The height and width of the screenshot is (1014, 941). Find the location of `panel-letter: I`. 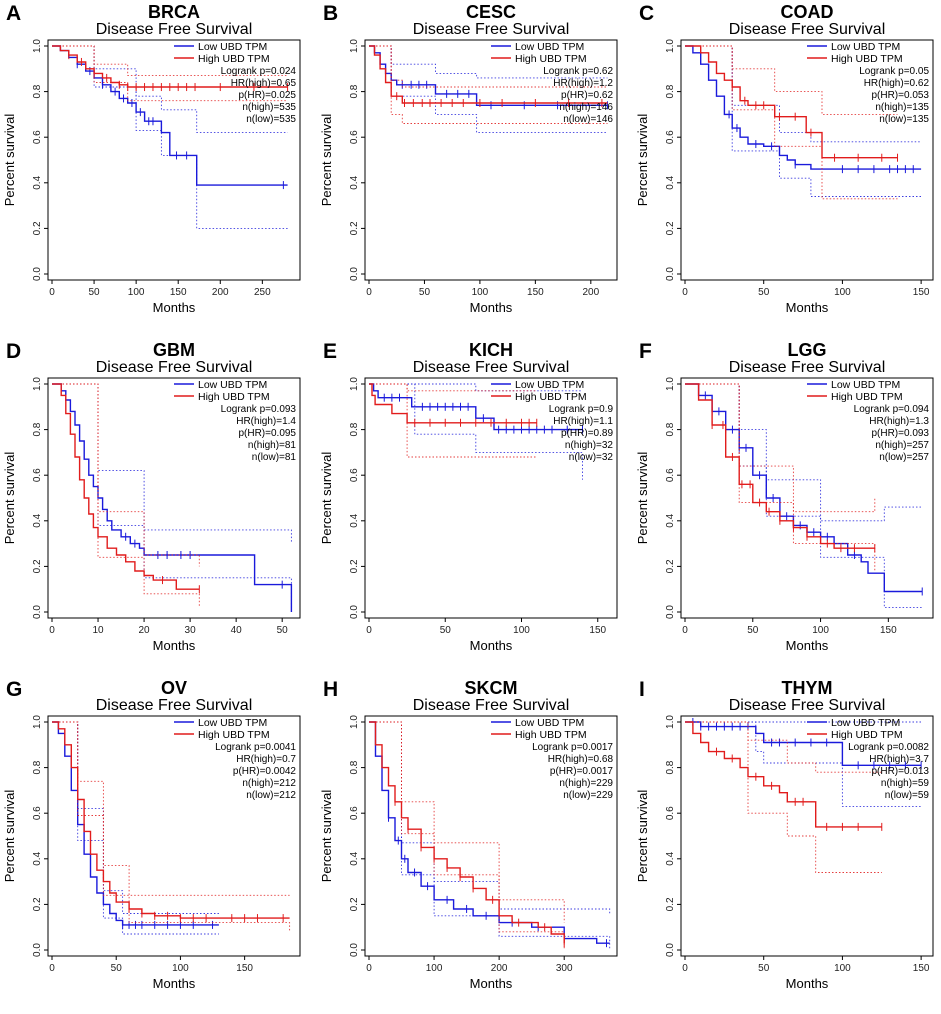

panel-letter: I is located at coordinates (642, 689).